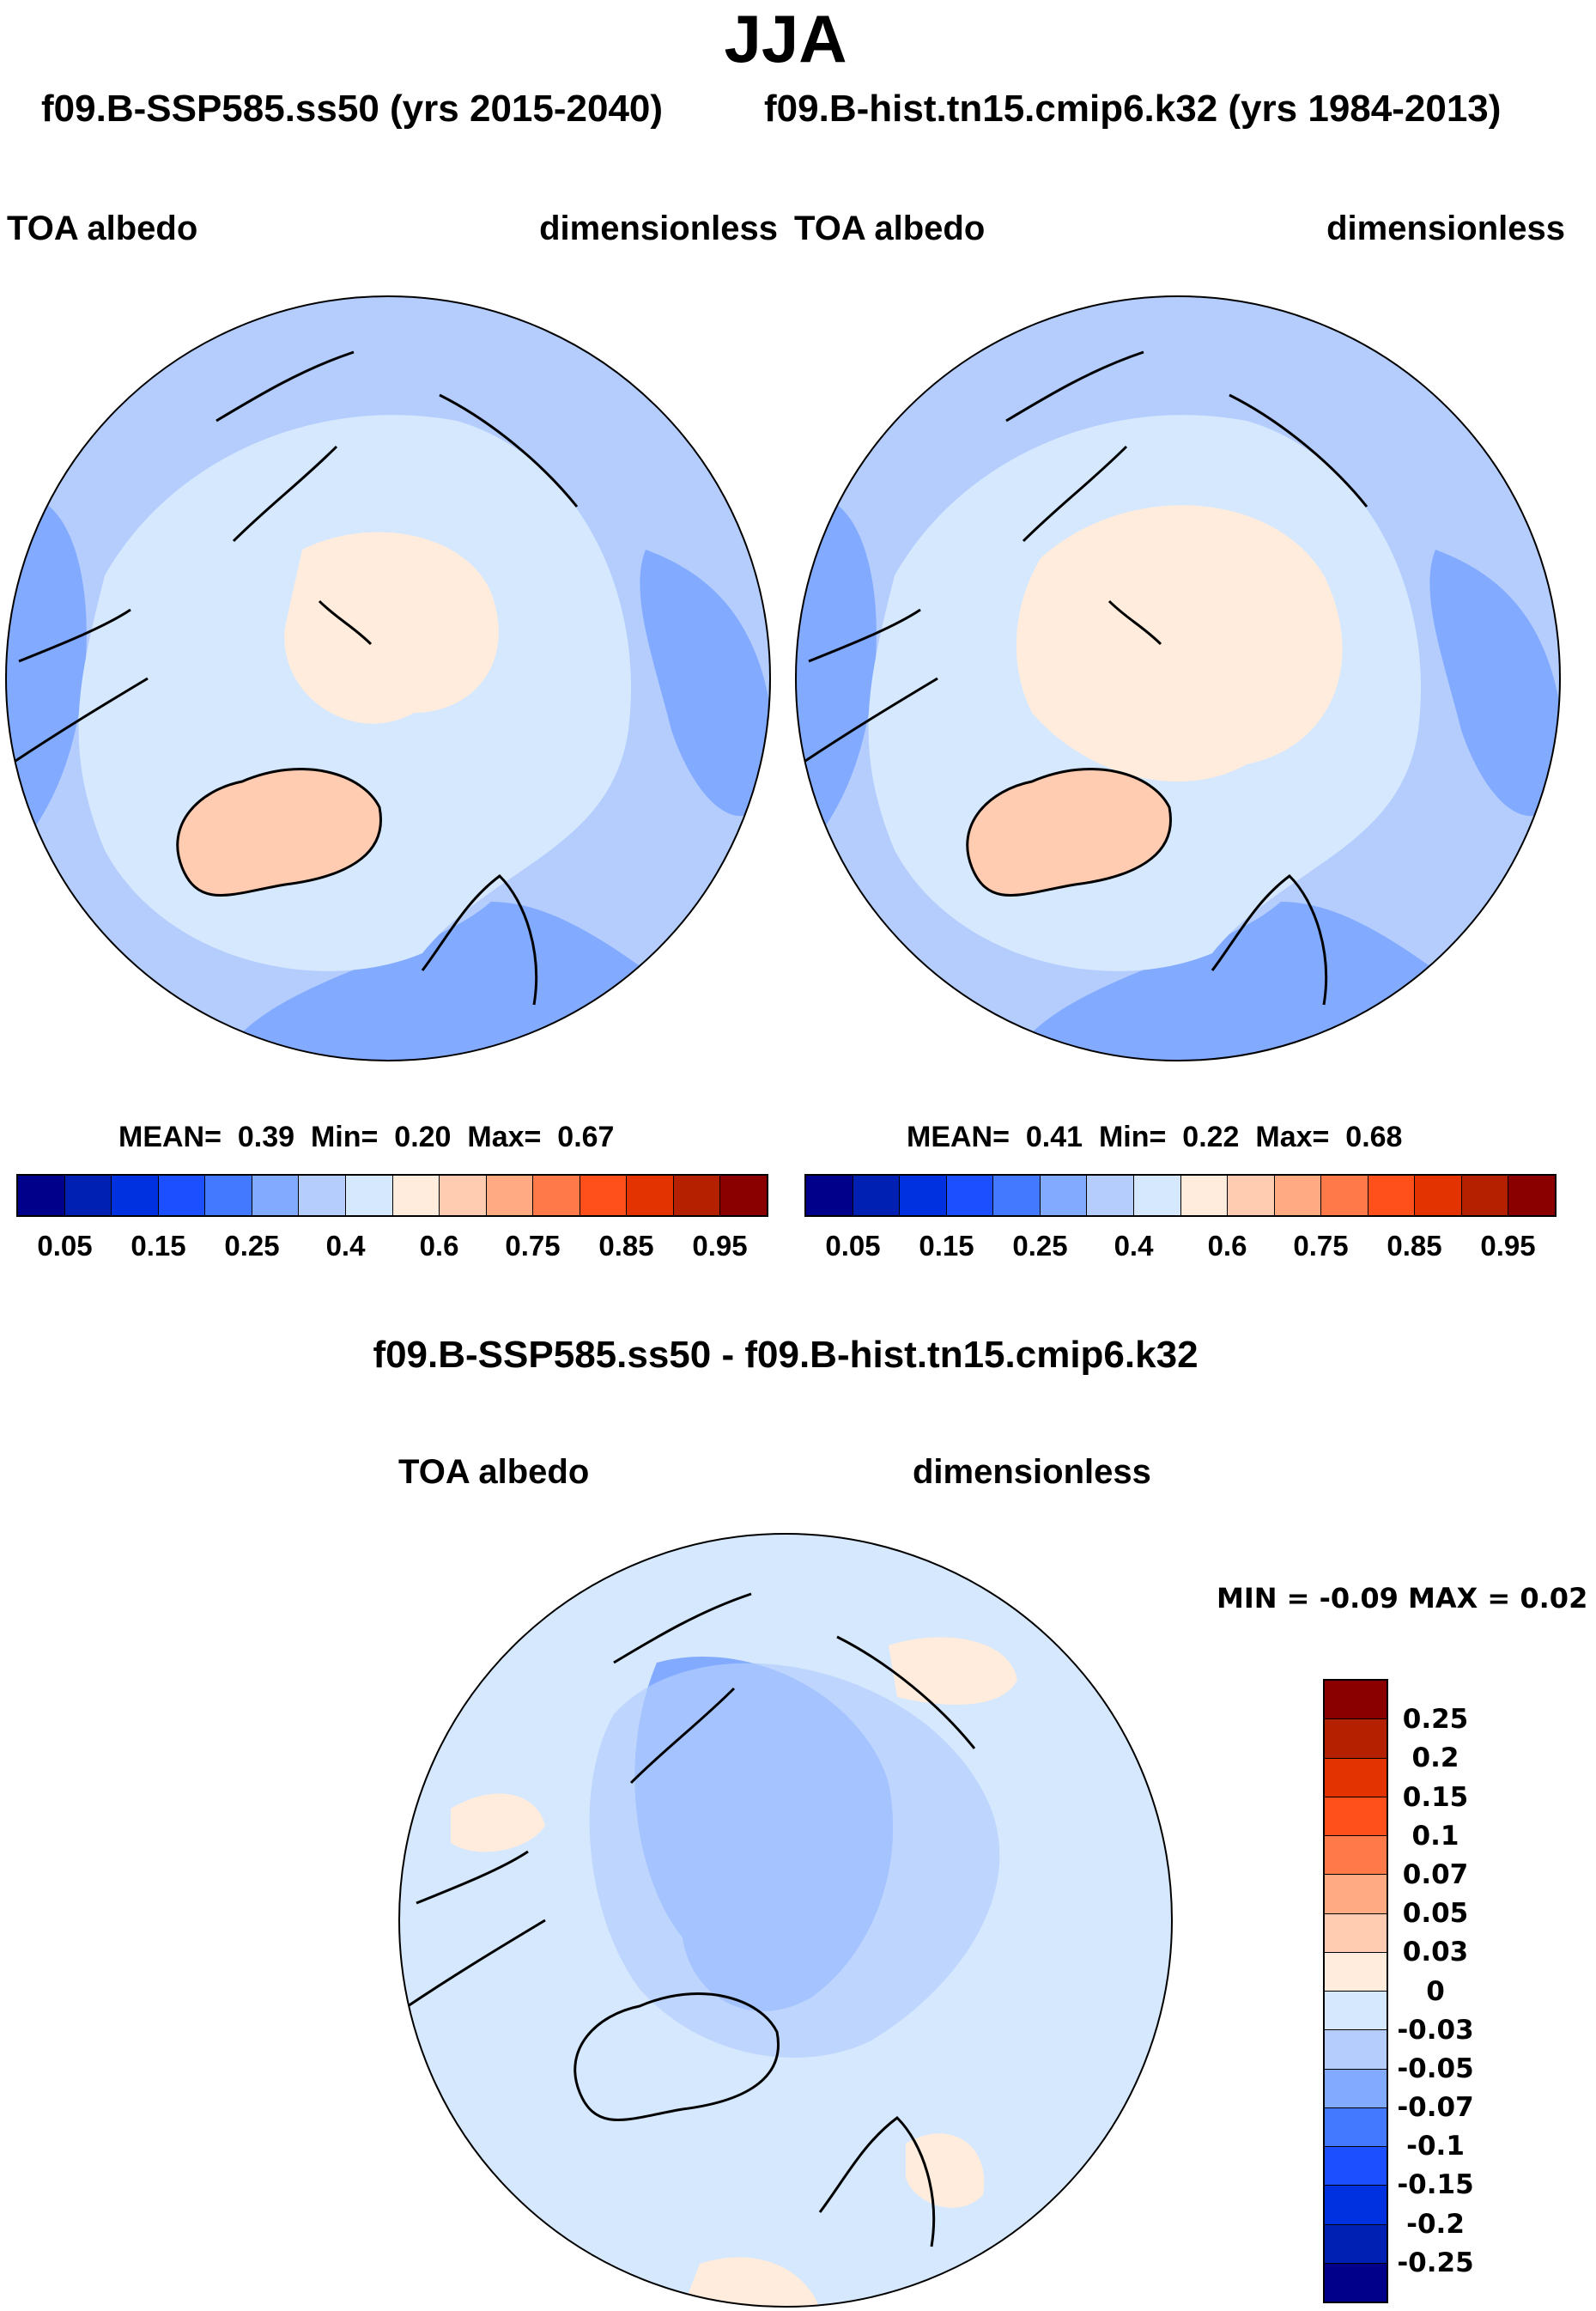  What do you see at coordinates (1435, 1836) in the screenshot?
I see `colorbar-tick-label: 0.1` at bounding box center [1435, 1836].